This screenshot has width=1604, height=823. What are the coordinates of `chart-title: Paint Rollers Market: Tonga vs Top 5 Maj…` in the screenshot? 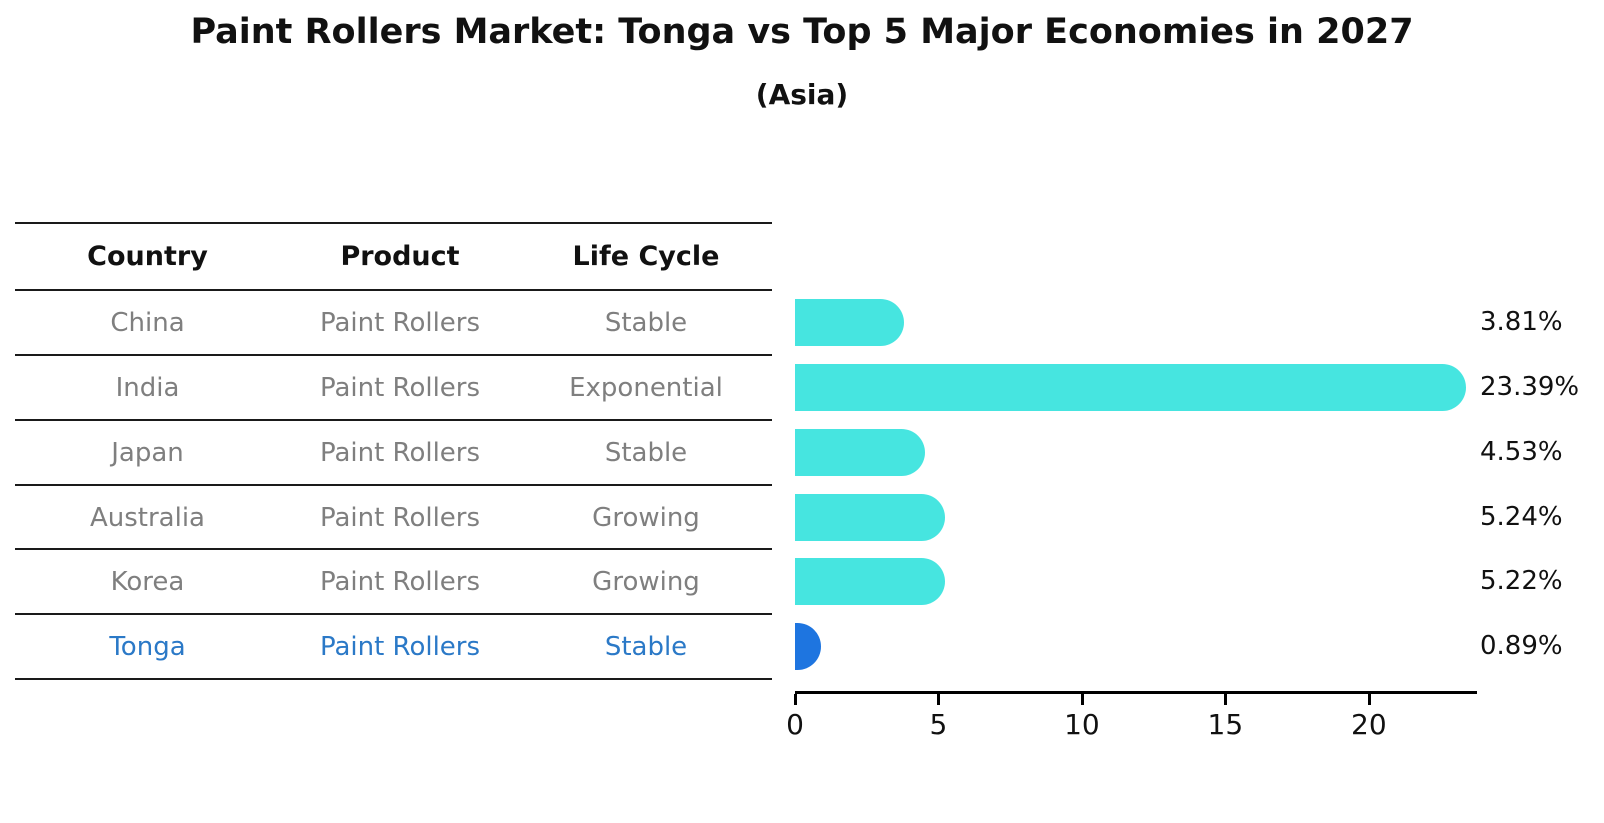 It's located at (802, 32).